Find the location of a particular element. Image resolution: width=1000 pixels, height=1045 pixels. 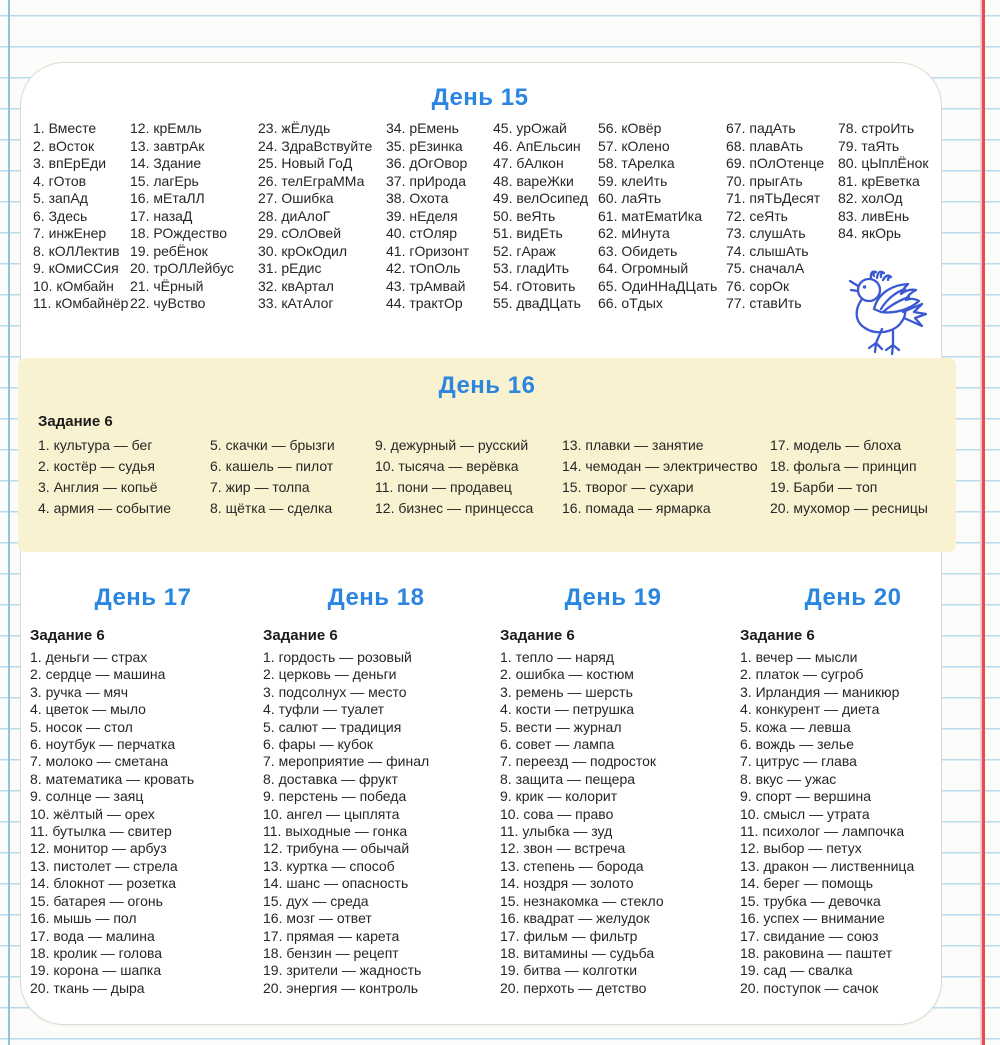

item-number: 22. is located at coordinates (140, 303).